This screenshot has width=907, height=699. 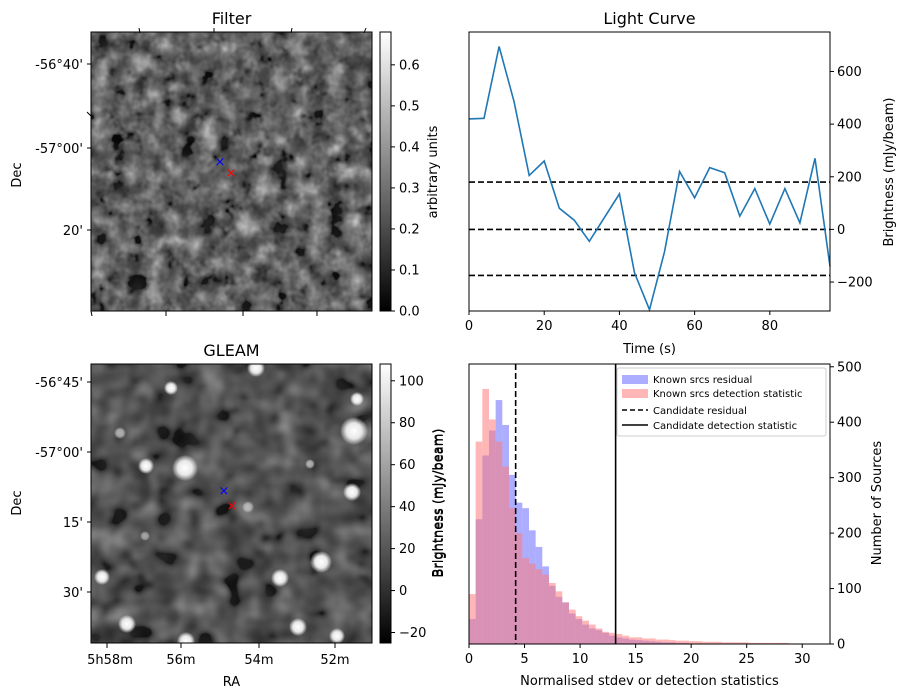 What do you see at coordinates (385, 171) in the screenshot?
I see `filter-colorbar` at bounding box center [385, 171].